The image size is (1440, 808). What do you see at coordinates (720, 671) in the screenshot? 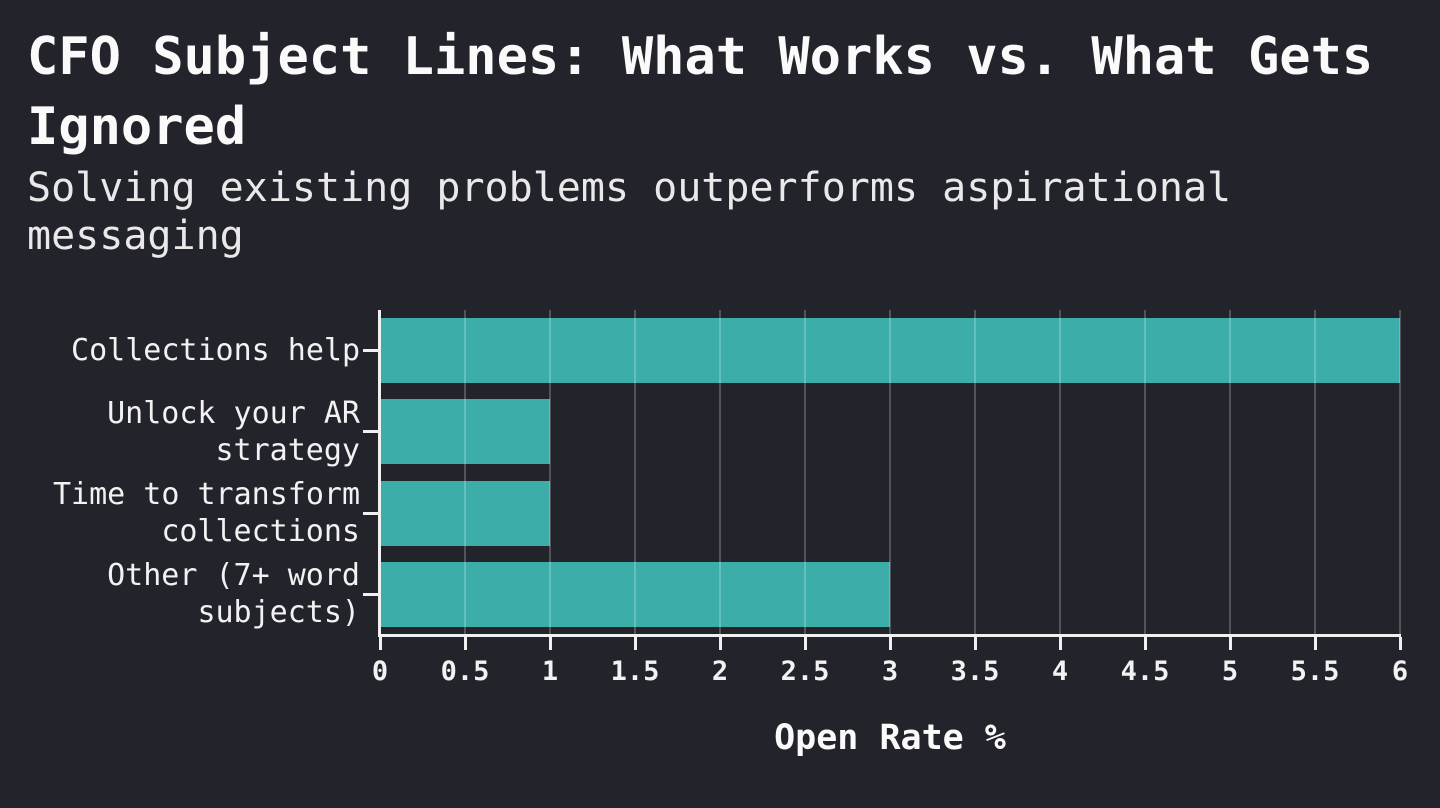
I see `x-tick-label: 2` at bounding box center [720, 671].